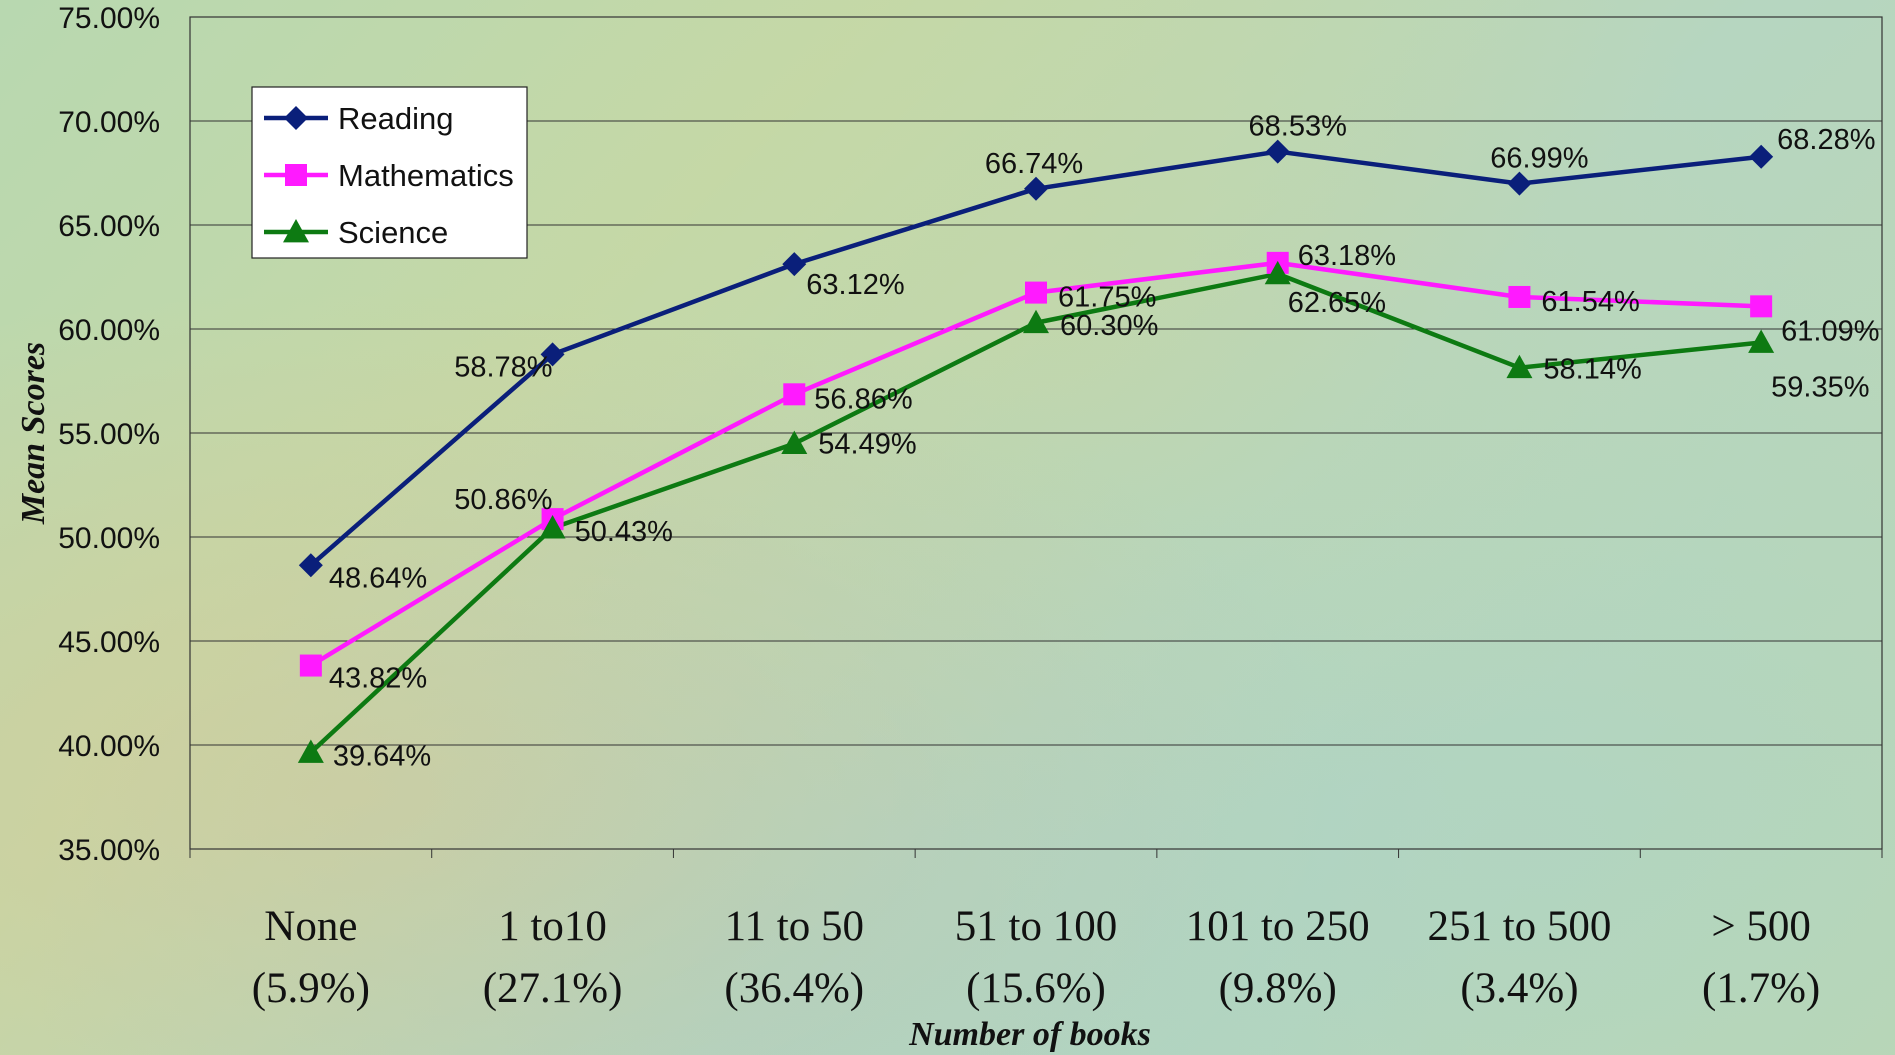 The height and width of the screenshot is (1055, 1895). What do you see at coordinates (794, 988) in the screenshot?
I see `x-category-percent: (36.4%)` at bounding box center [794, 988].